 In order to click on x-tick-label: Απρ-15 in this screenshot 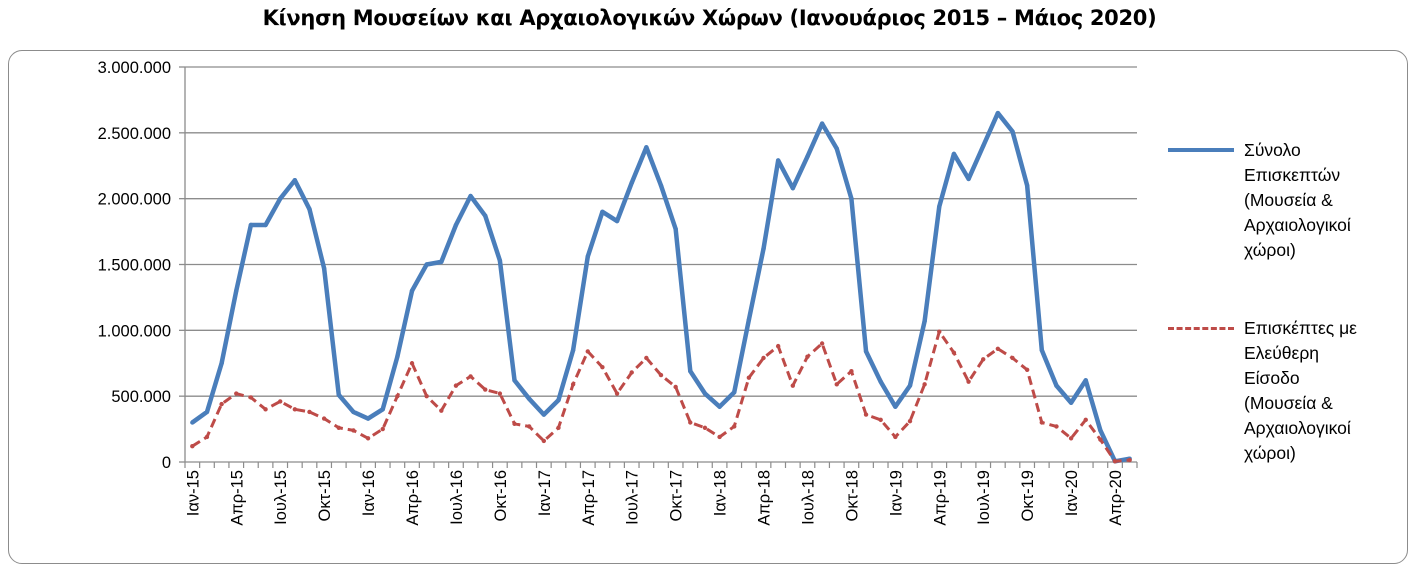, I will do `click(237, 498)`.